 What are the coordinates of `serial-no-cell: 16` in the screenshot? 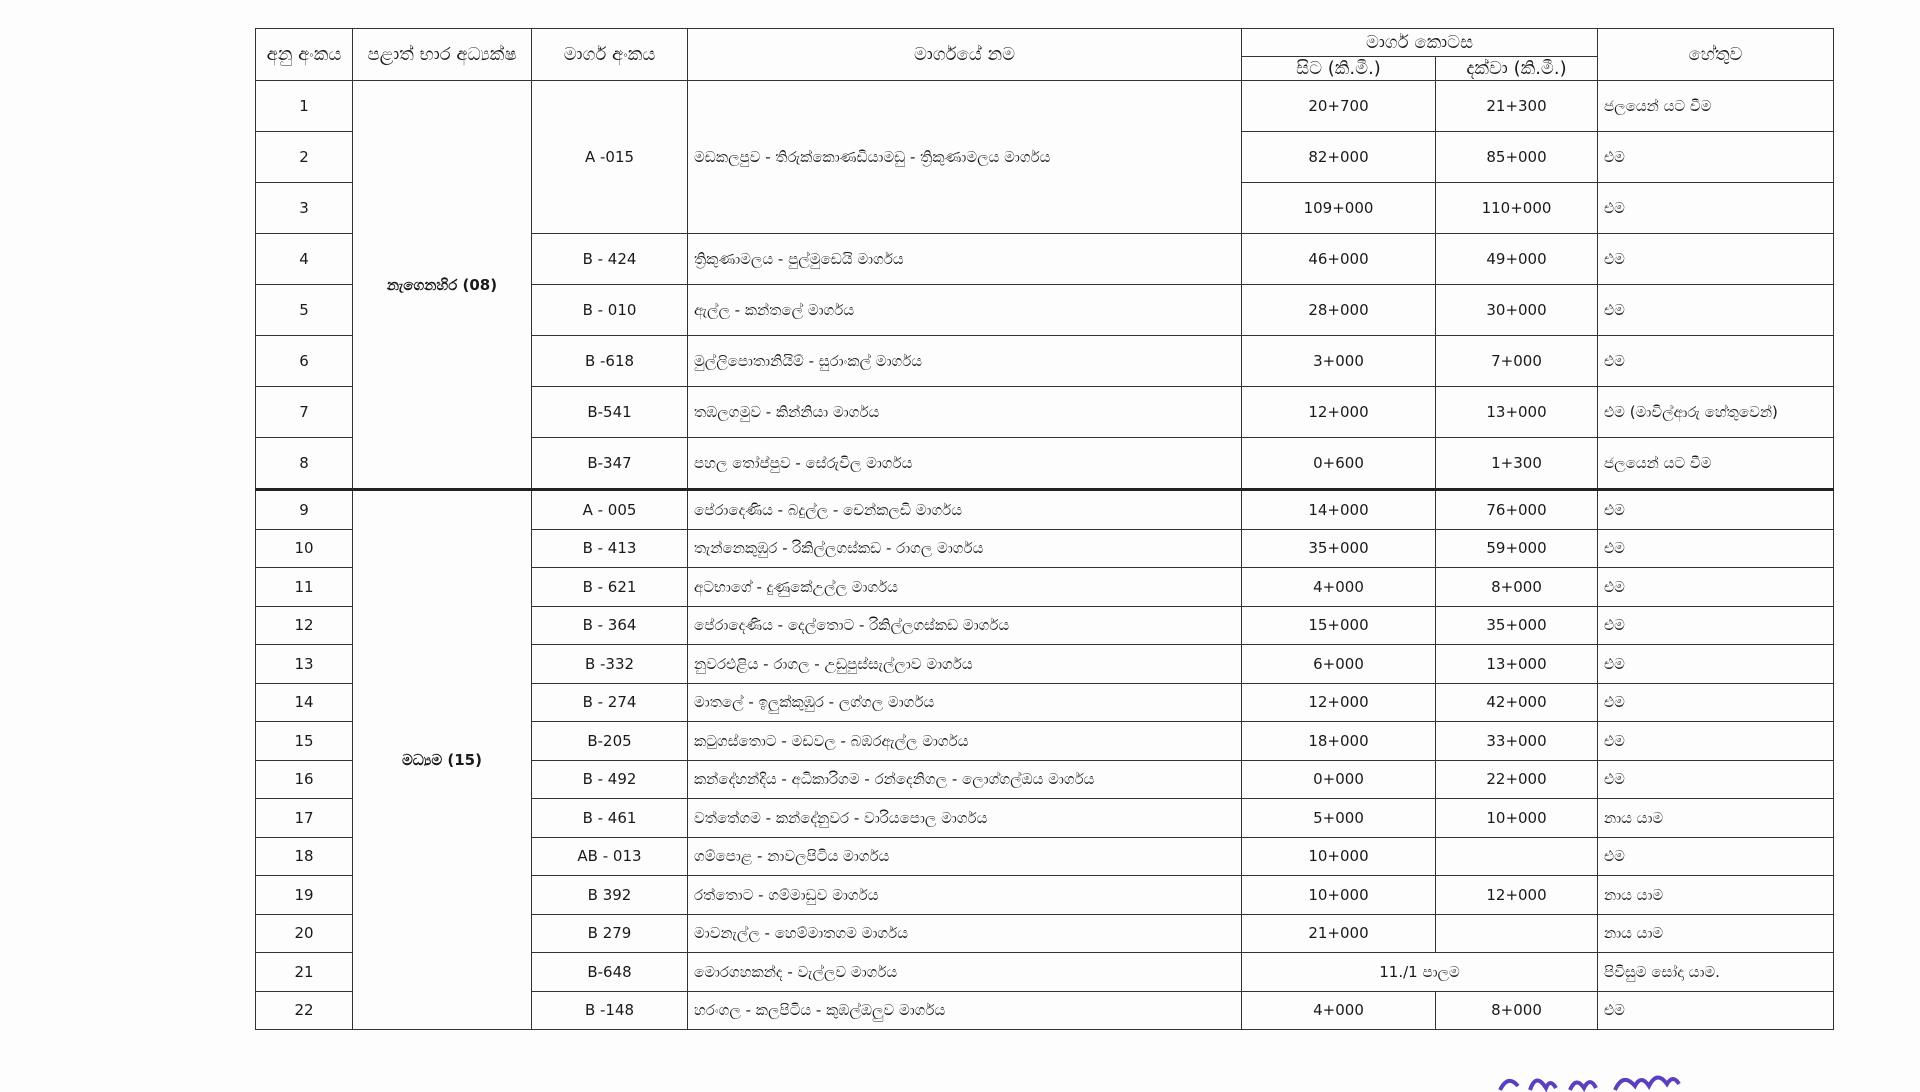 It's located at (304, 779).